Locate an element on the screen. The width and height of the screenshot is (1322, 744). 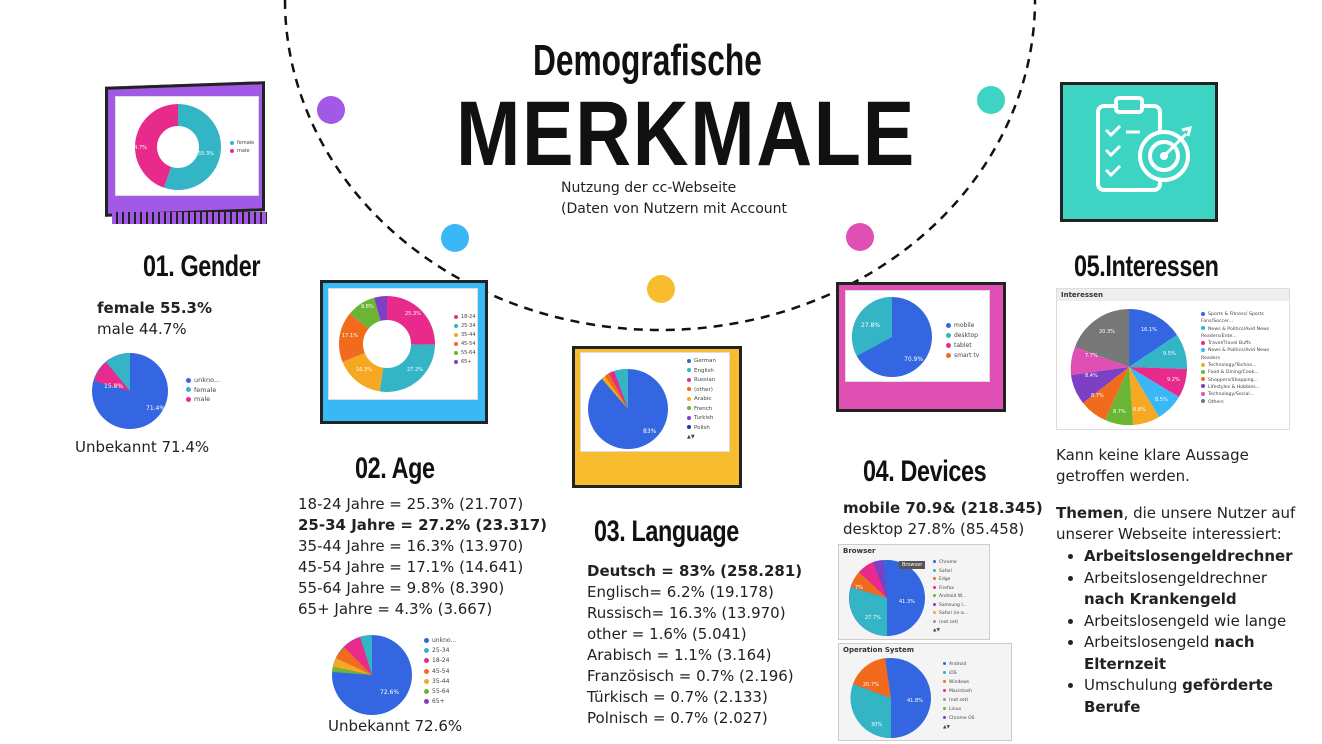
pie-label: 20.3% is located at coordinates (1107, 332).